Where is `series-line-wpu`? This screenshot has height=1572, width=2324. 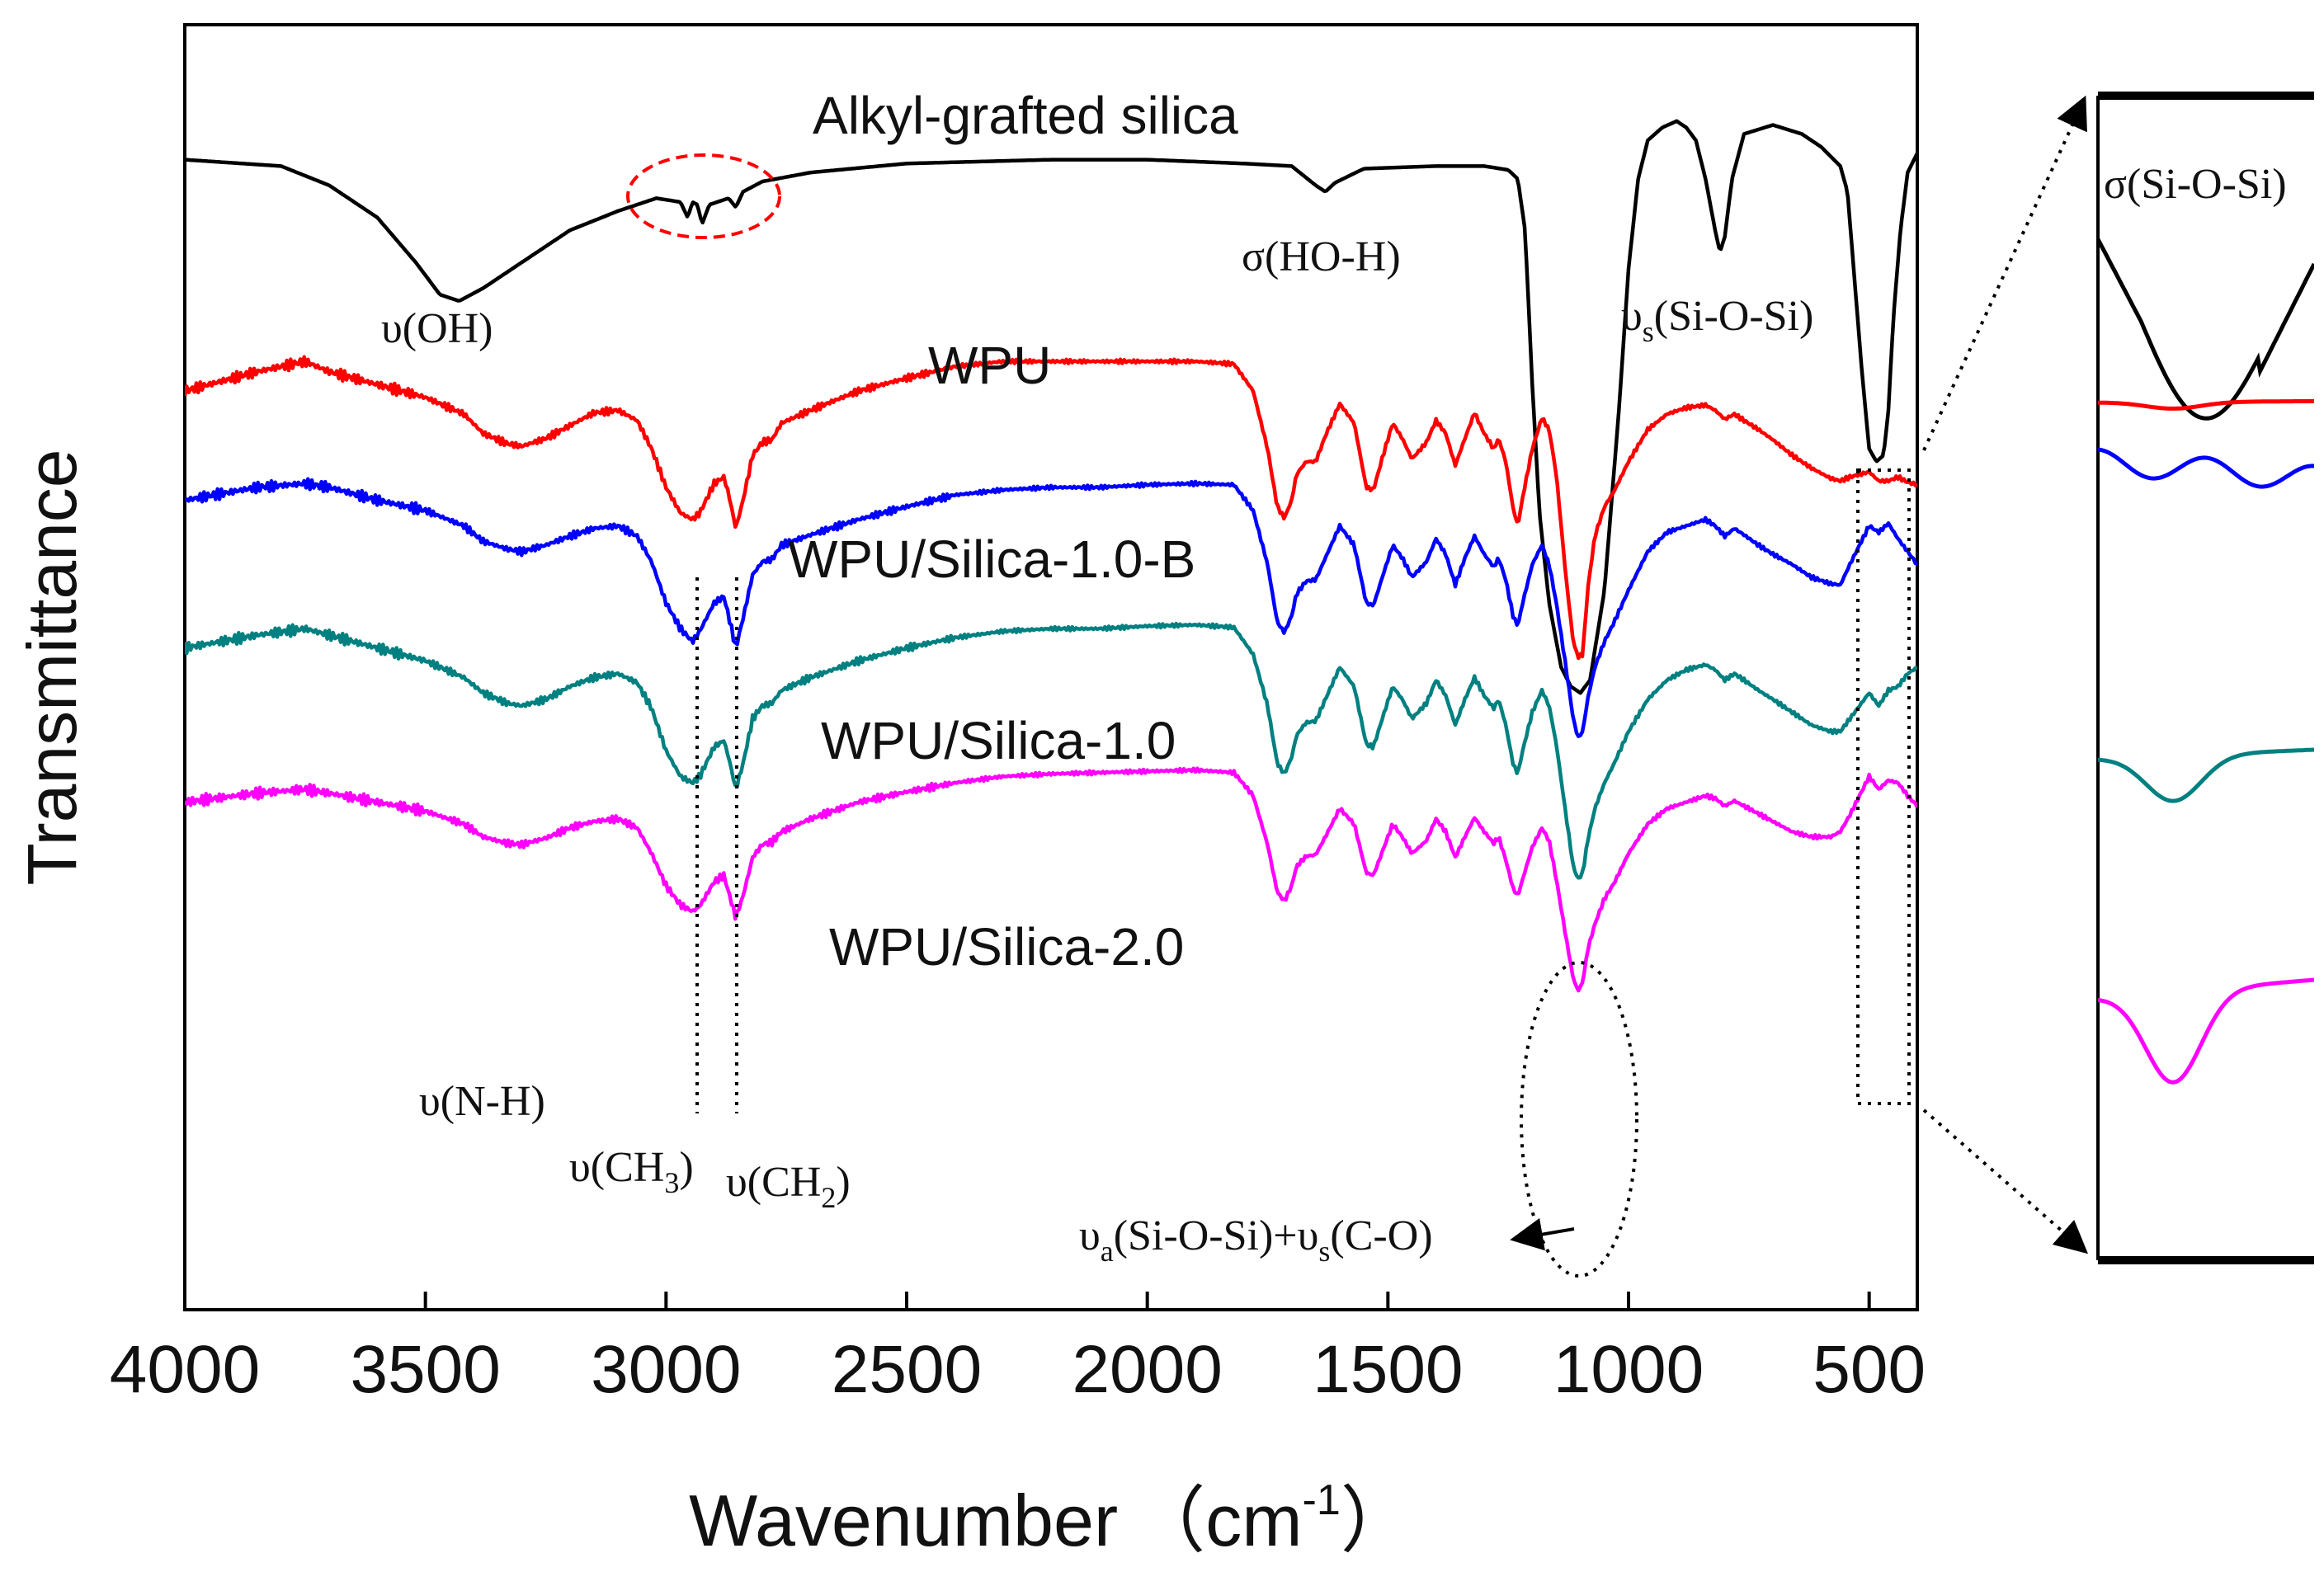 series-line-wpu is located at coordinates (1051, 508).